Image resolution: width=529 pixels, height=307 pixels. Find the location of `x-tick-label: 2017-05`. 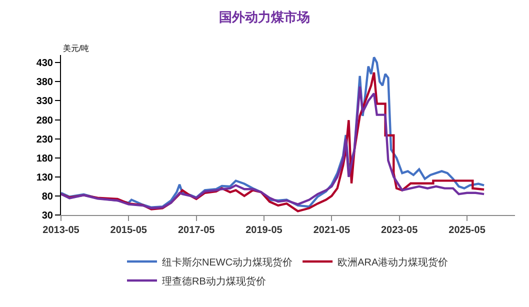

x-tick-label: 2017-05 is located at coordinates (197, 230).